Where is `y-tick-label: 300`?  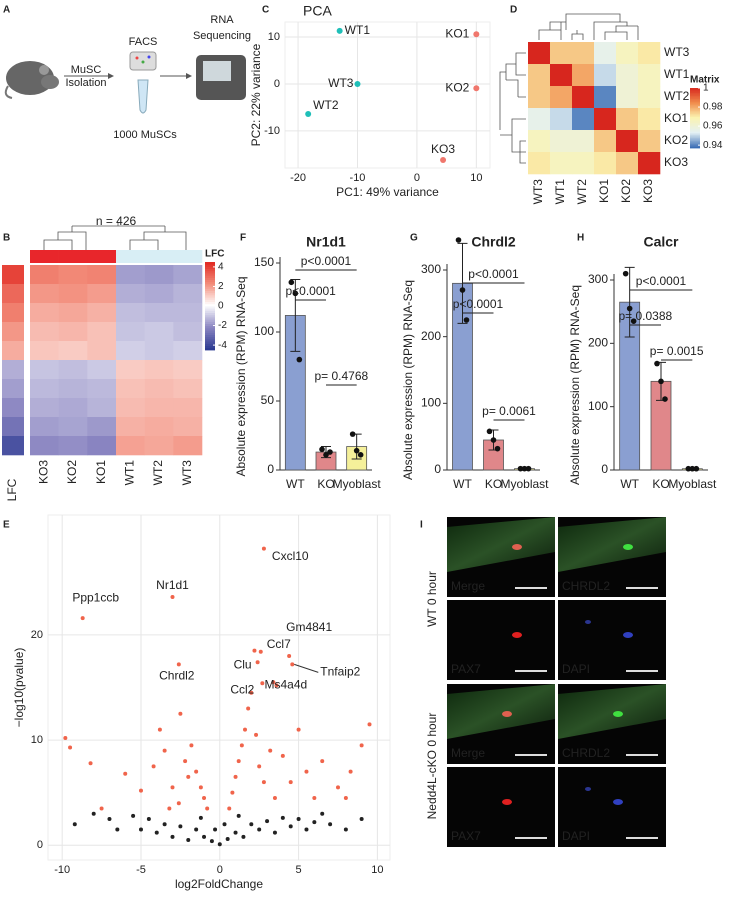
y-tick-label: 300 is located at coordinates (598, 279).